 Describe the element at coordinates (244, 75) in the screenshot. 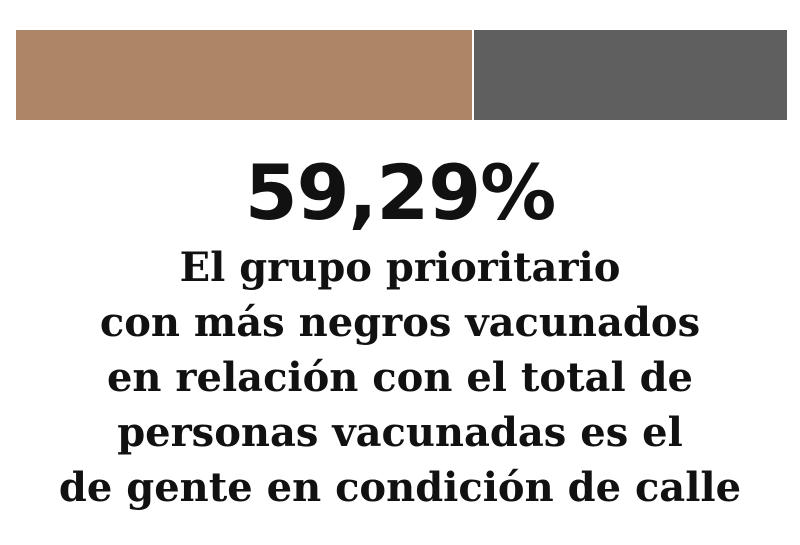

I see `bar-segment-highlight` at that location.